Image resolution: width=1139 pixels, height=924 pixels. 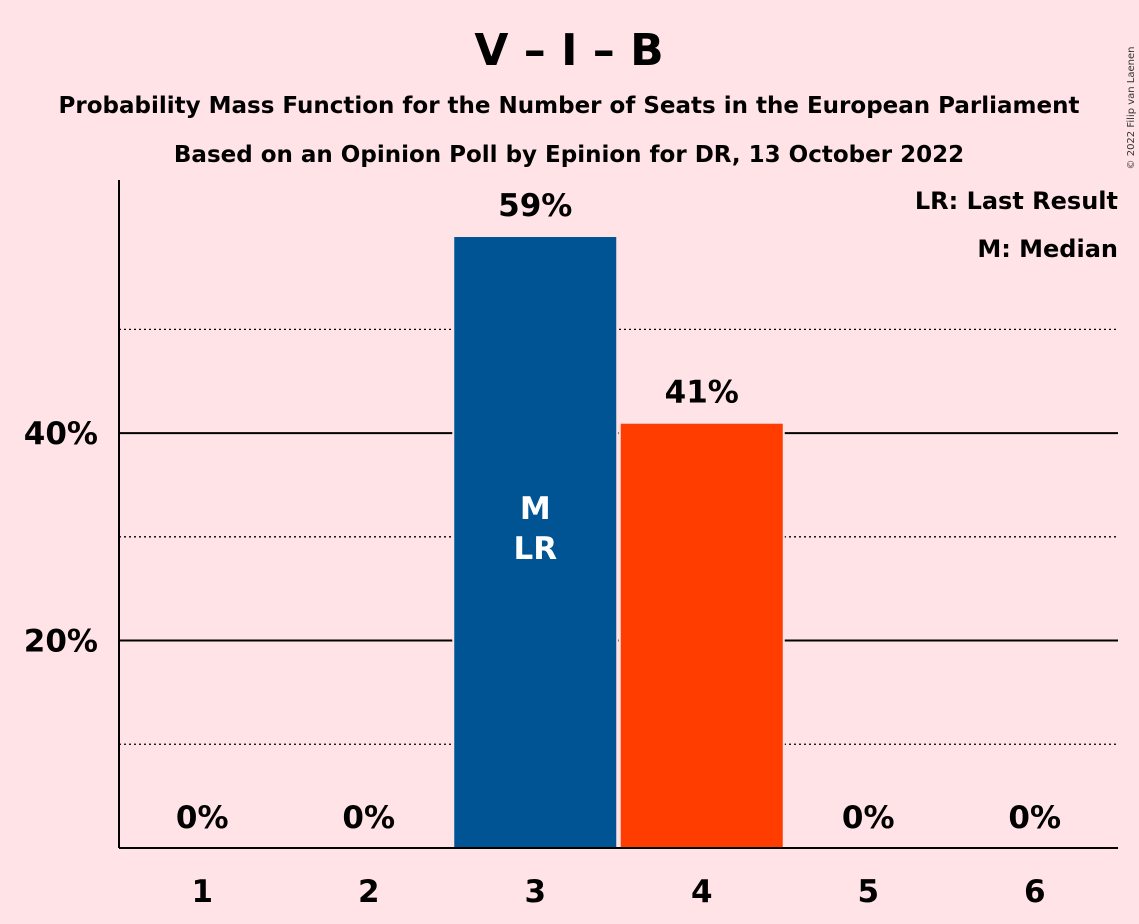 What do you see at coordinates (61, 642) in the screenshot?
I see `y-tick-label-20: 20%` at bounding box center [61, 642].